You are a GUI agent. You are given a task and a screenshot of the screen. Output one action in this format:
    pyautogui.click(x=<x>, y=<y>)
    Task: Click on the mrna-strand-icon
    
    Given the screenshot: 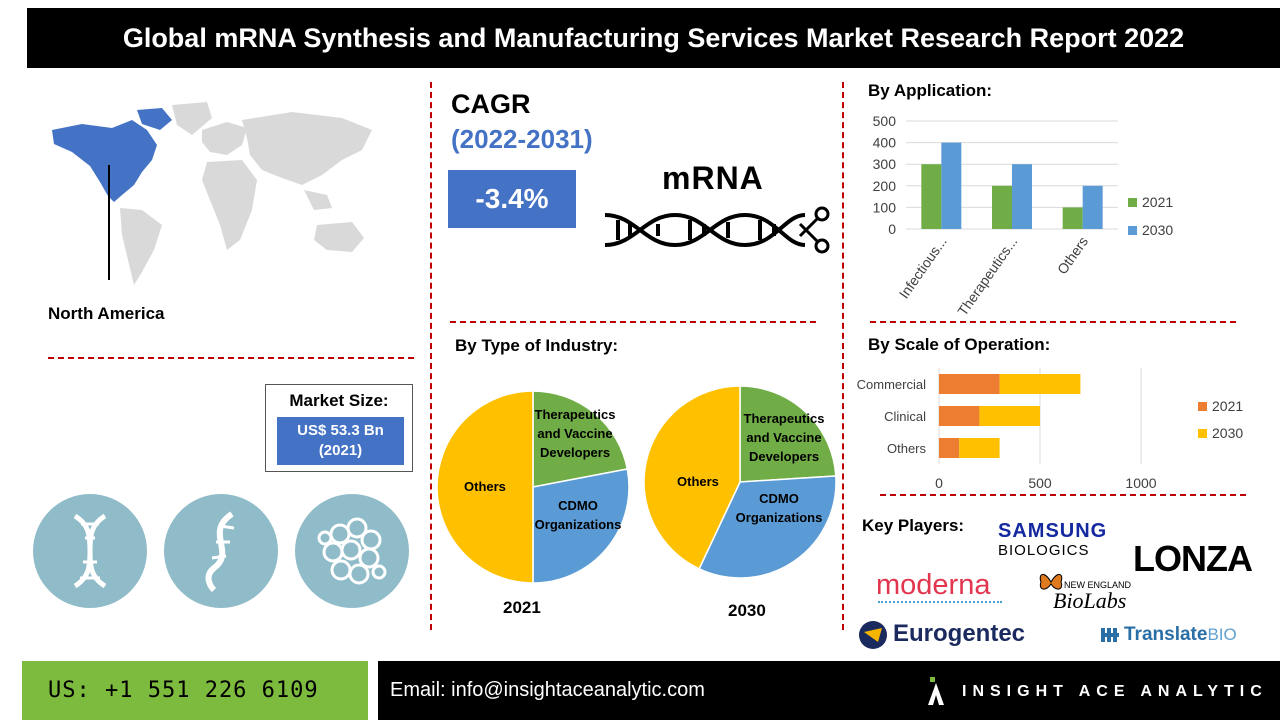 What is the action you would take?
    pyautogui.click(x=717, y=230)
    